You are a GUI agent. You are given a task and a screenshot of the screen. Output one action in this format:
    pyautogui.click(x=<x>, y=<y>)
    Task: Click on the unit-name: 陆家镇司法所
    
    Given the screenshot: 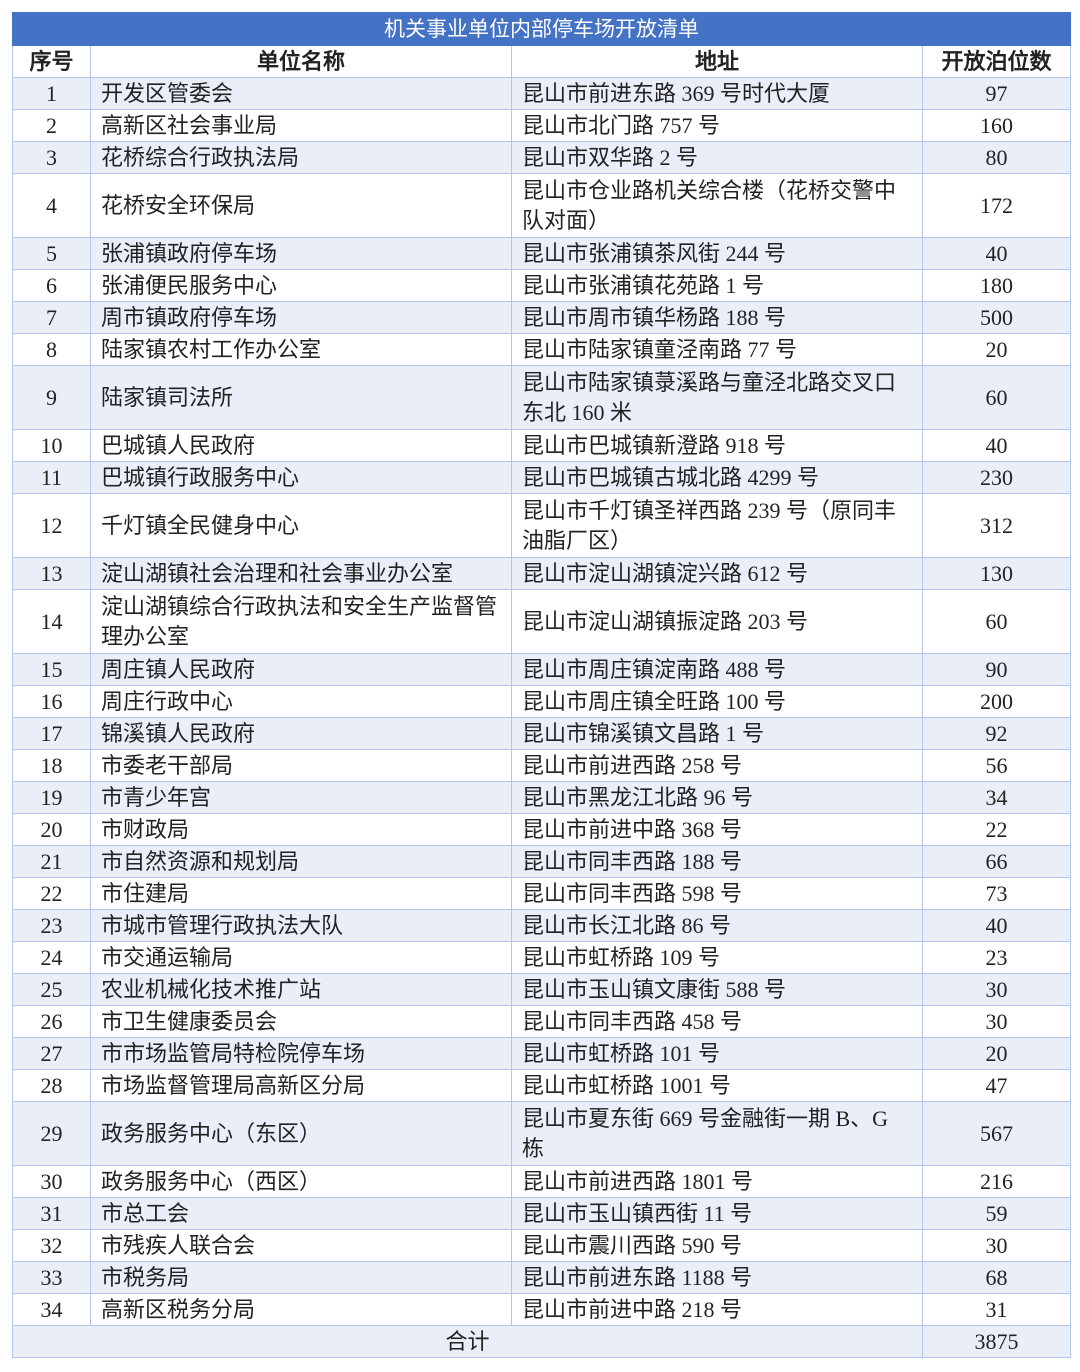 What is the action you would take?
    pyautogui.click(x=301, y=397)
    